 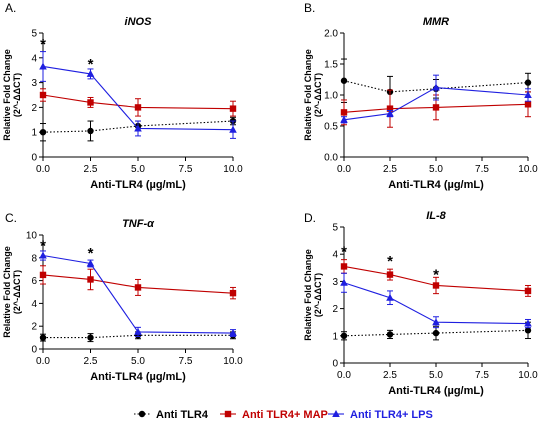 What do you see at coordinates (139, 22) in the screenshot?
I see `chart-title: iNOS` at bounding box center [139, 22].